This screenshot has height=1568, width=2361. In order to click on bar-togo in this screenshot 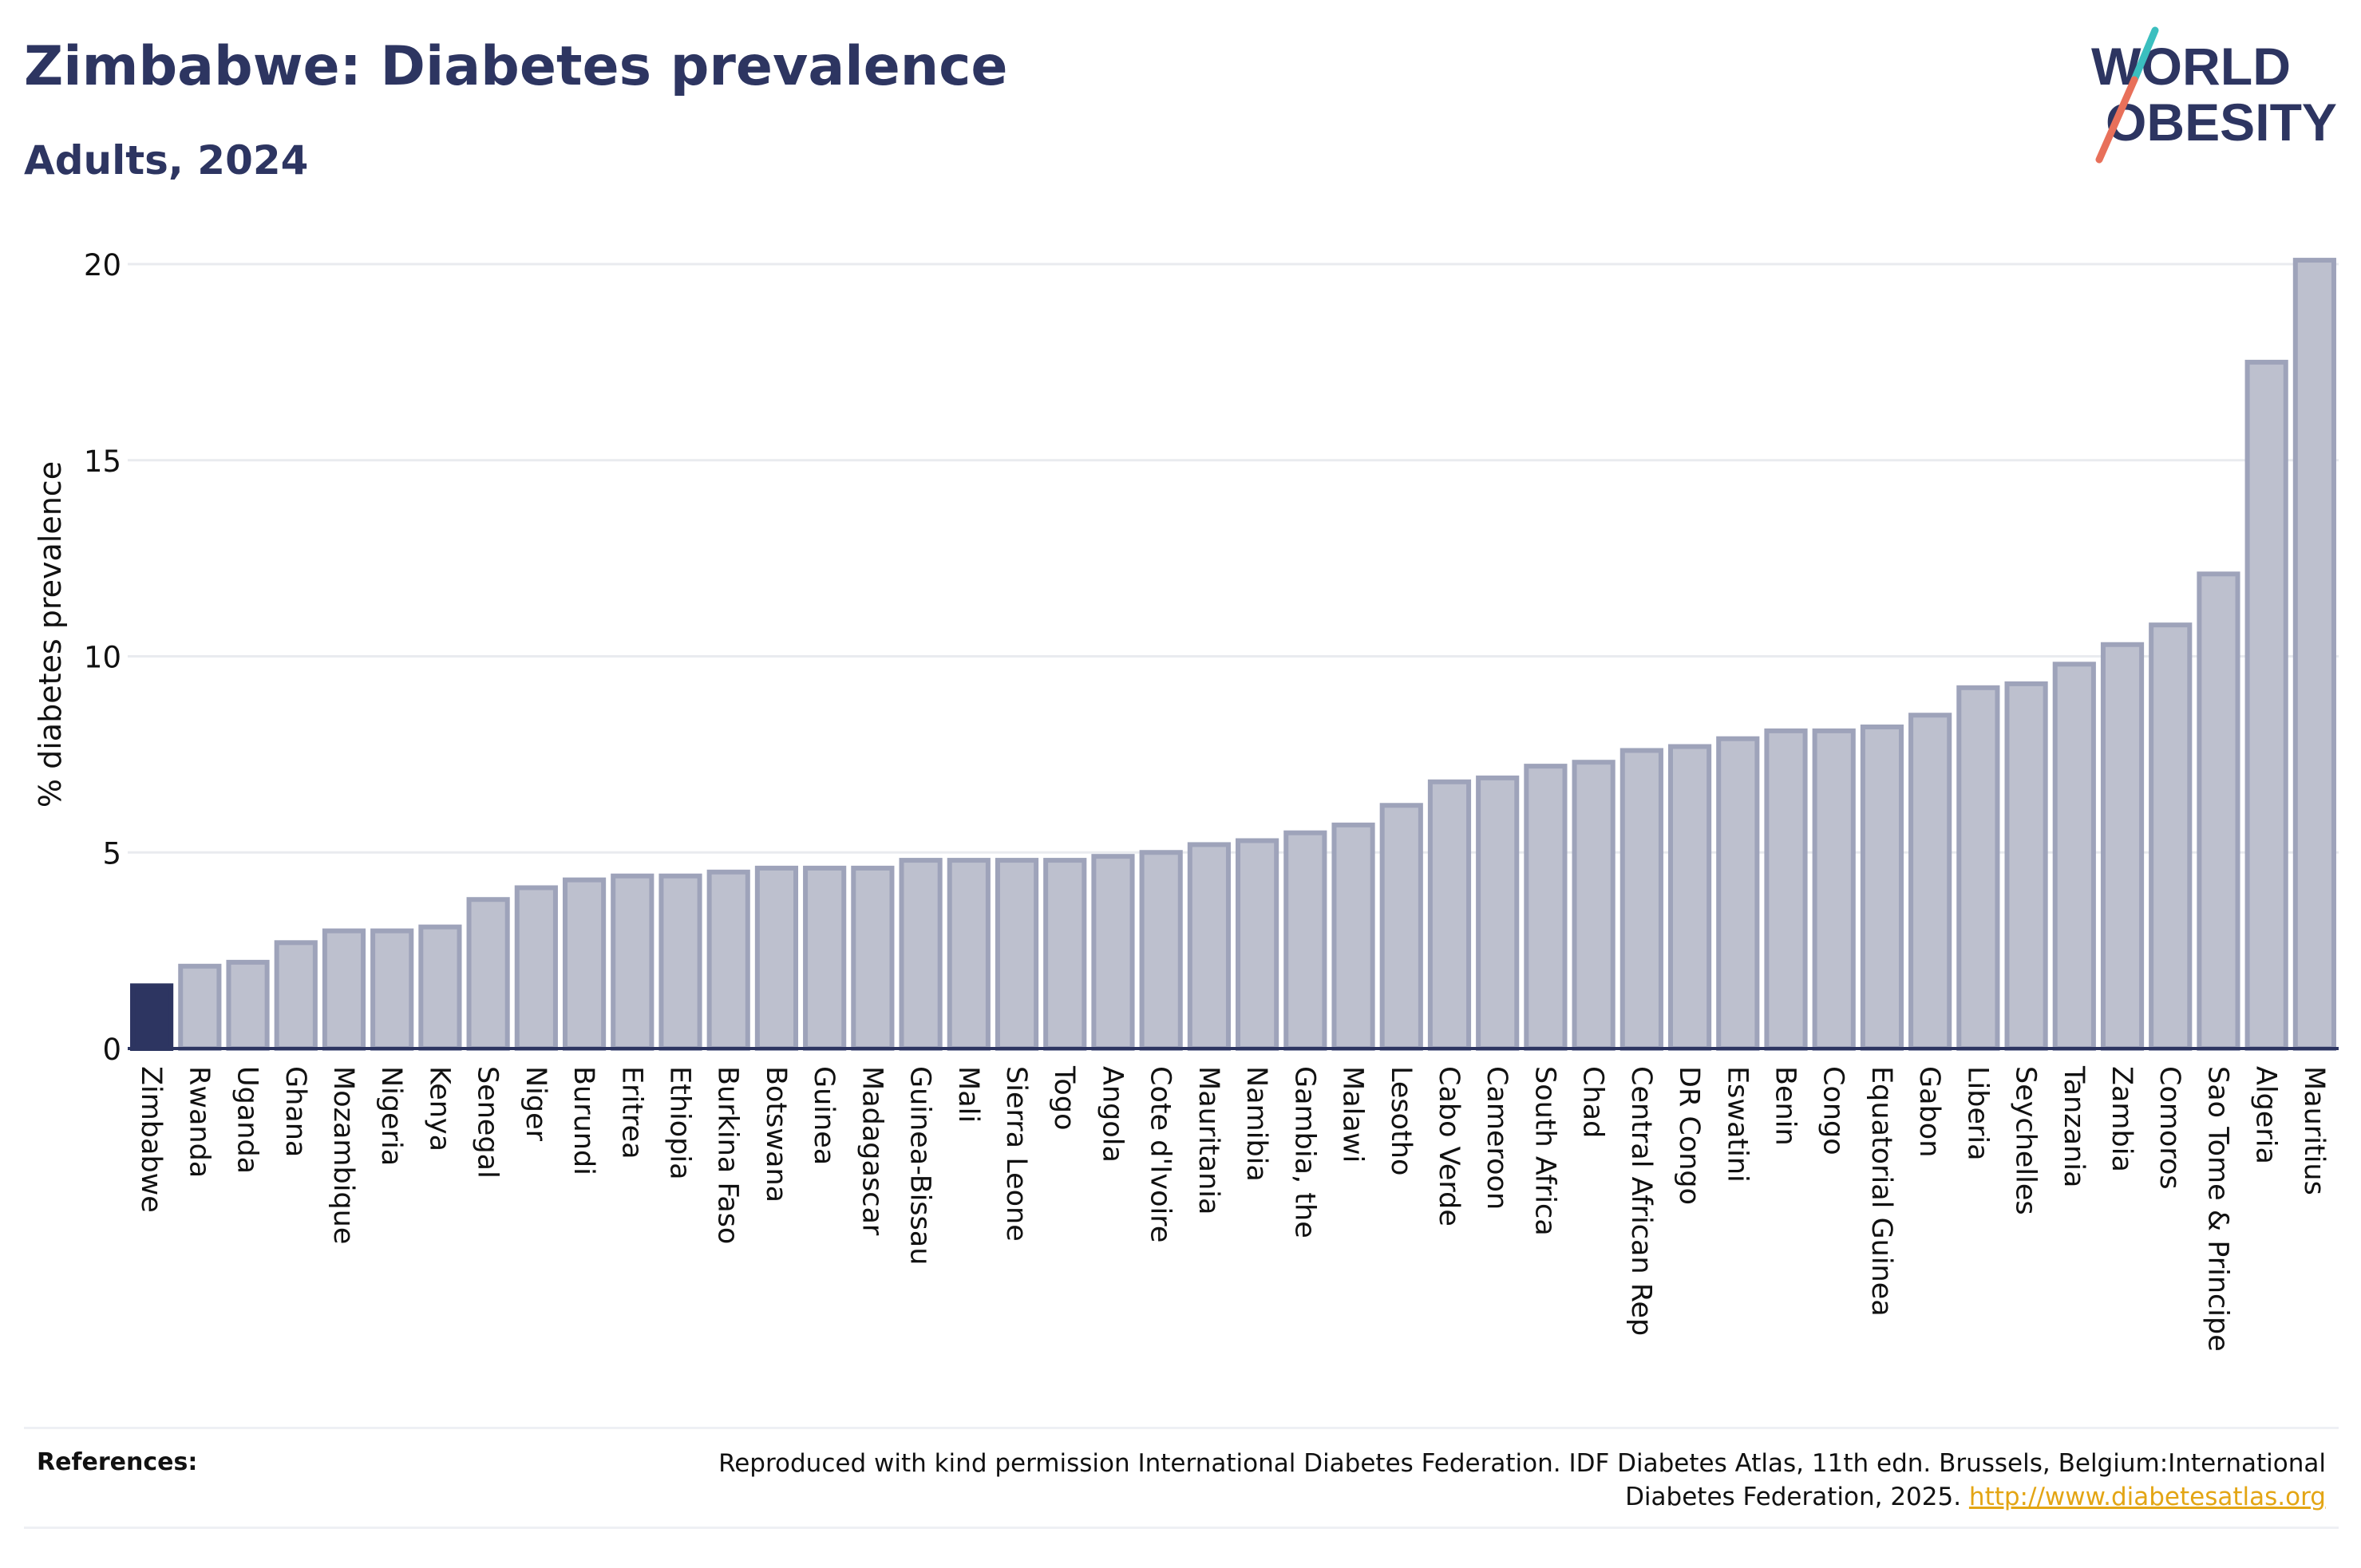, I will do `click(1065, 954)`.